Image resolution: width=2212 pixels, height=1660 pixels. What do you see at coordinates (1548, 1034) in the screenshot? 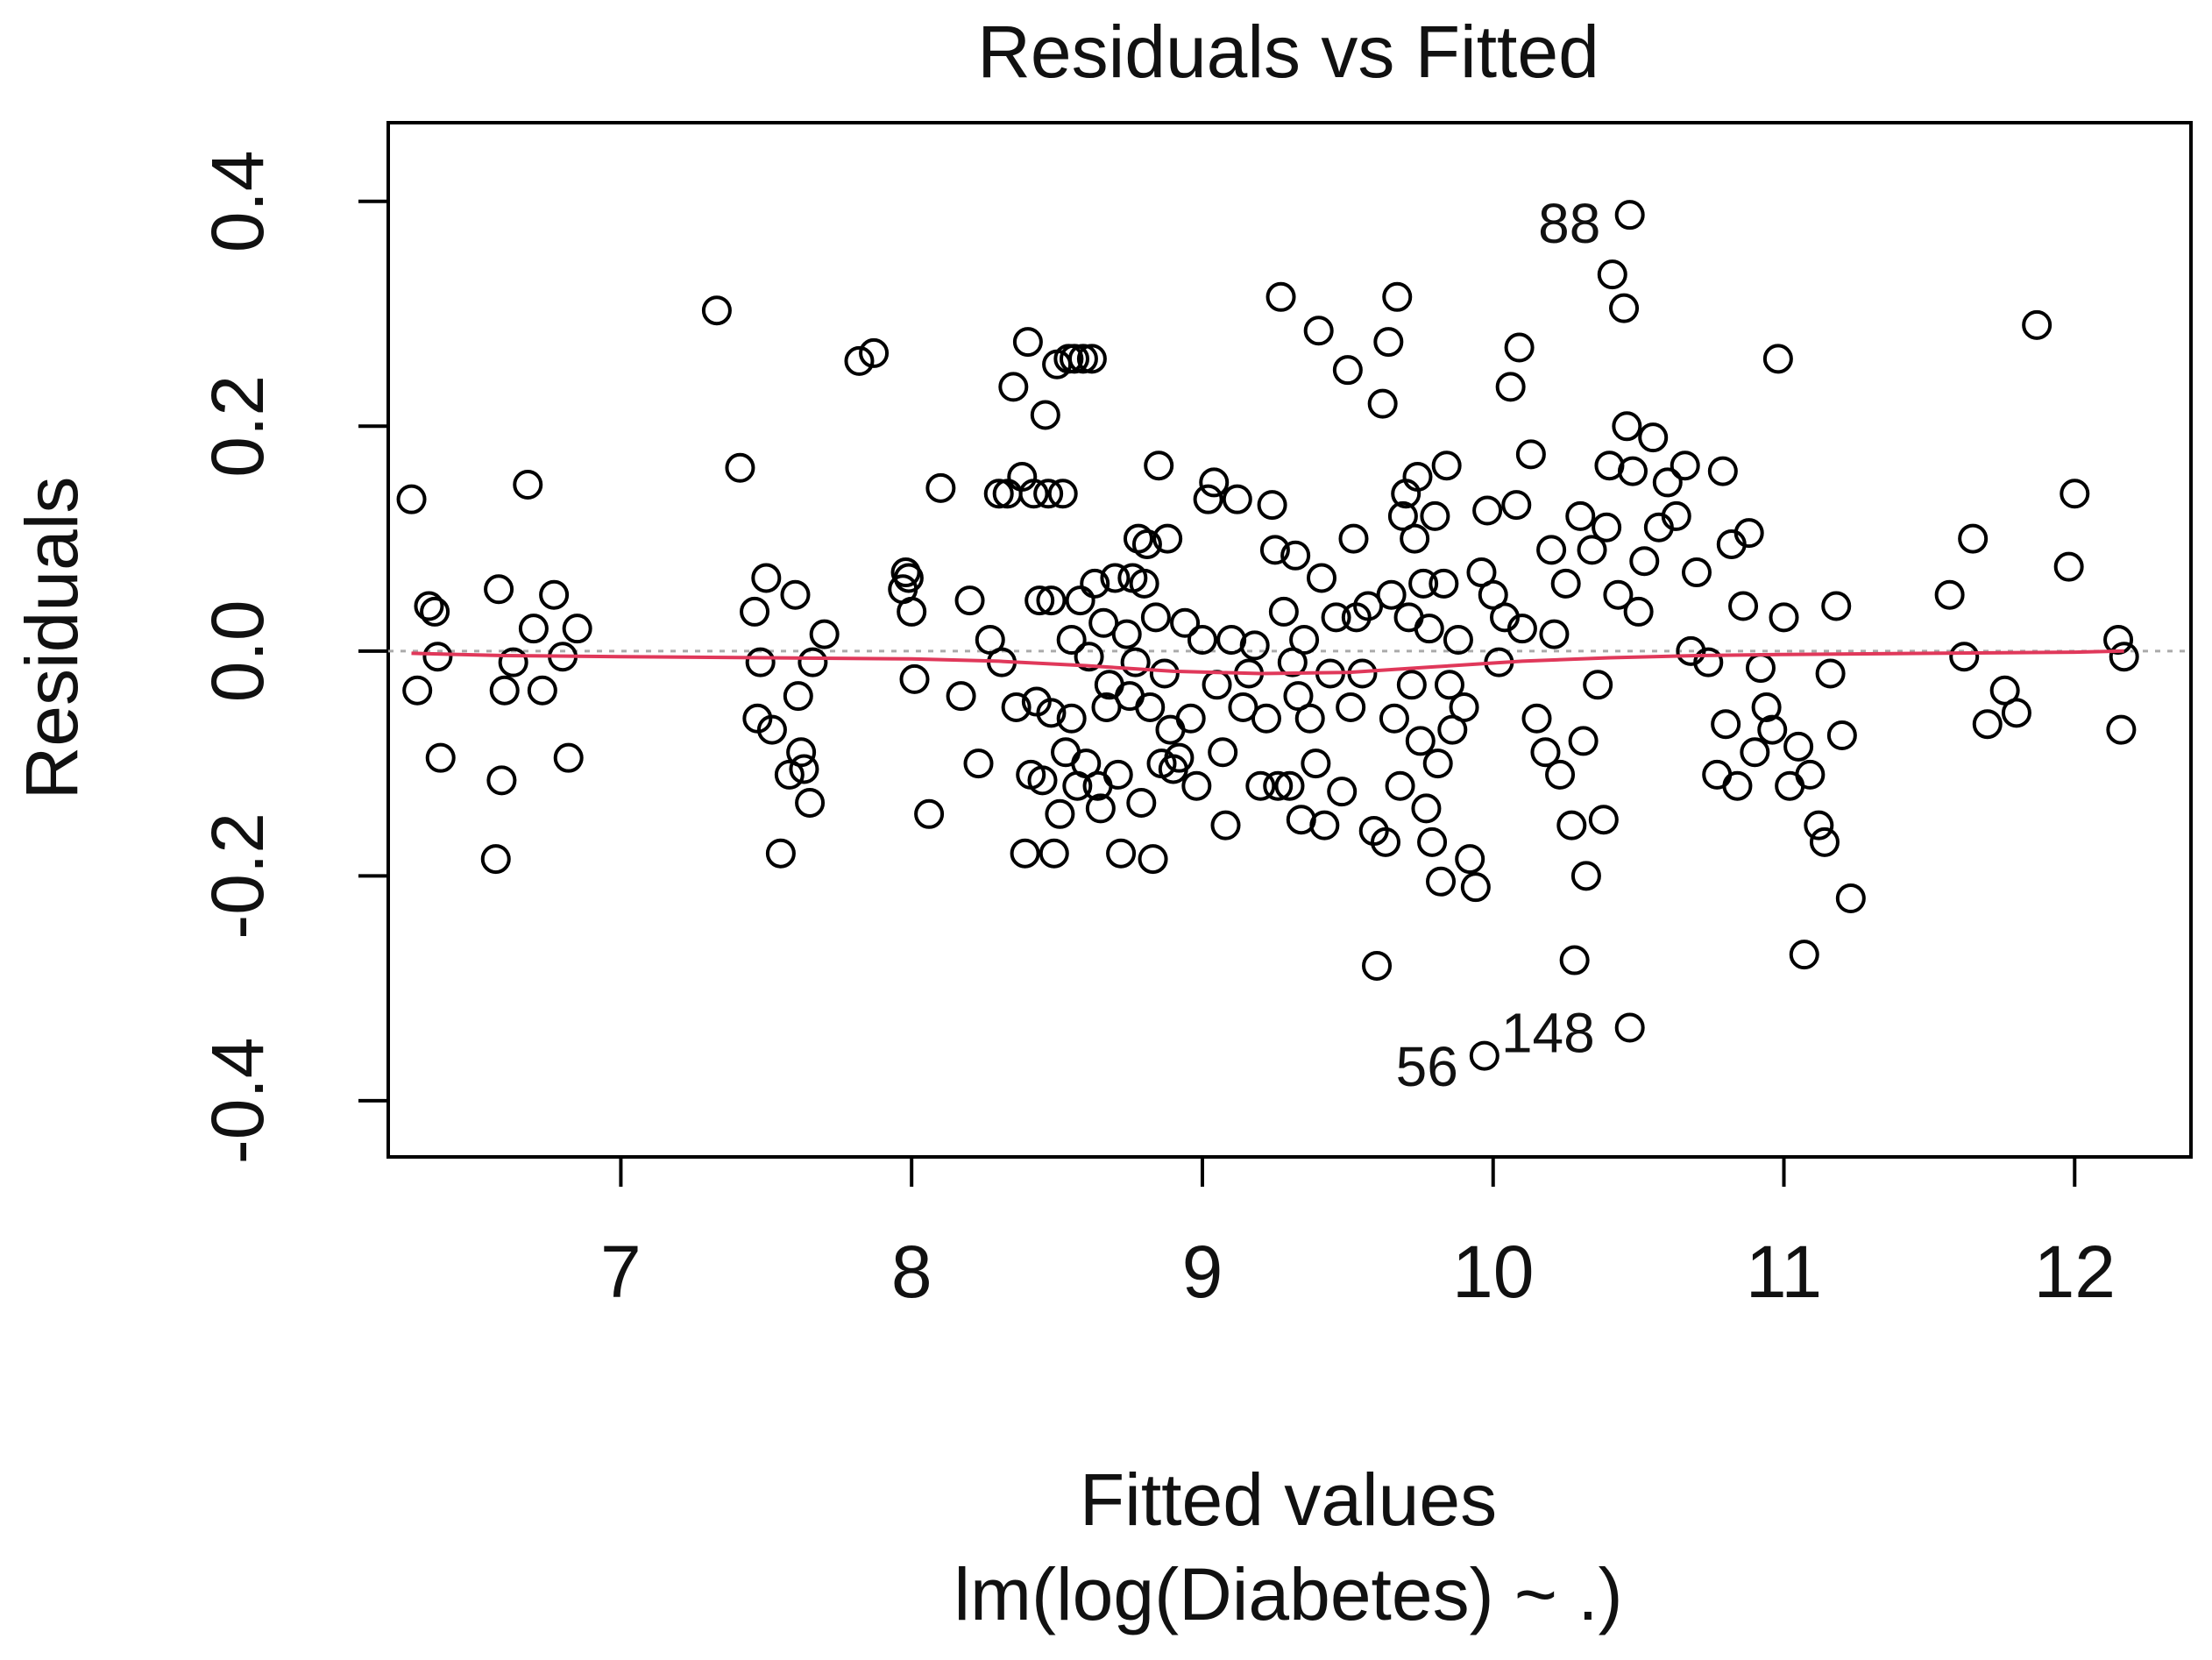
I see `point-label: 148` at bounding box center [1548, 1034].